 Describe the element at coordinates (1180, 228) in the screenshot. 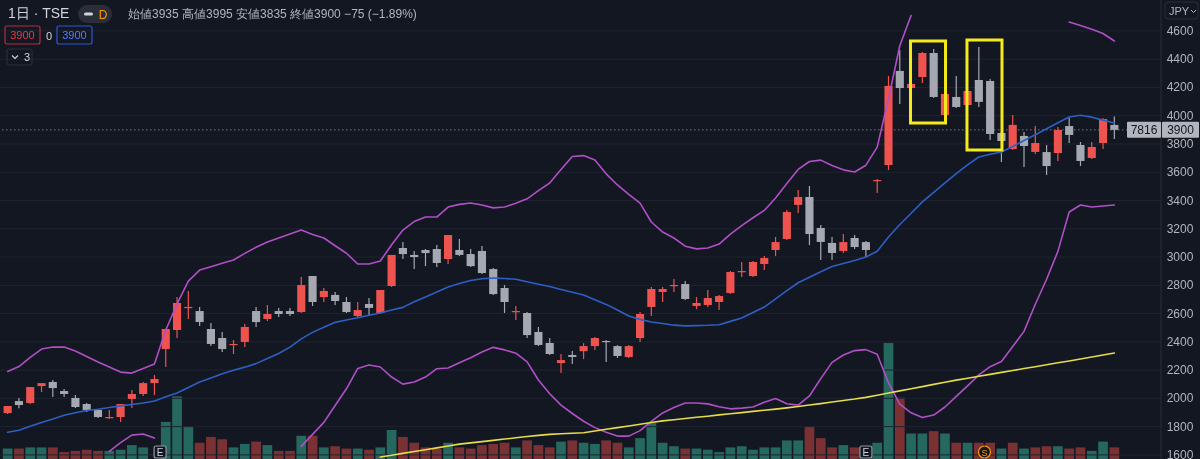

I see `y-tick-label: 3200` at that location.